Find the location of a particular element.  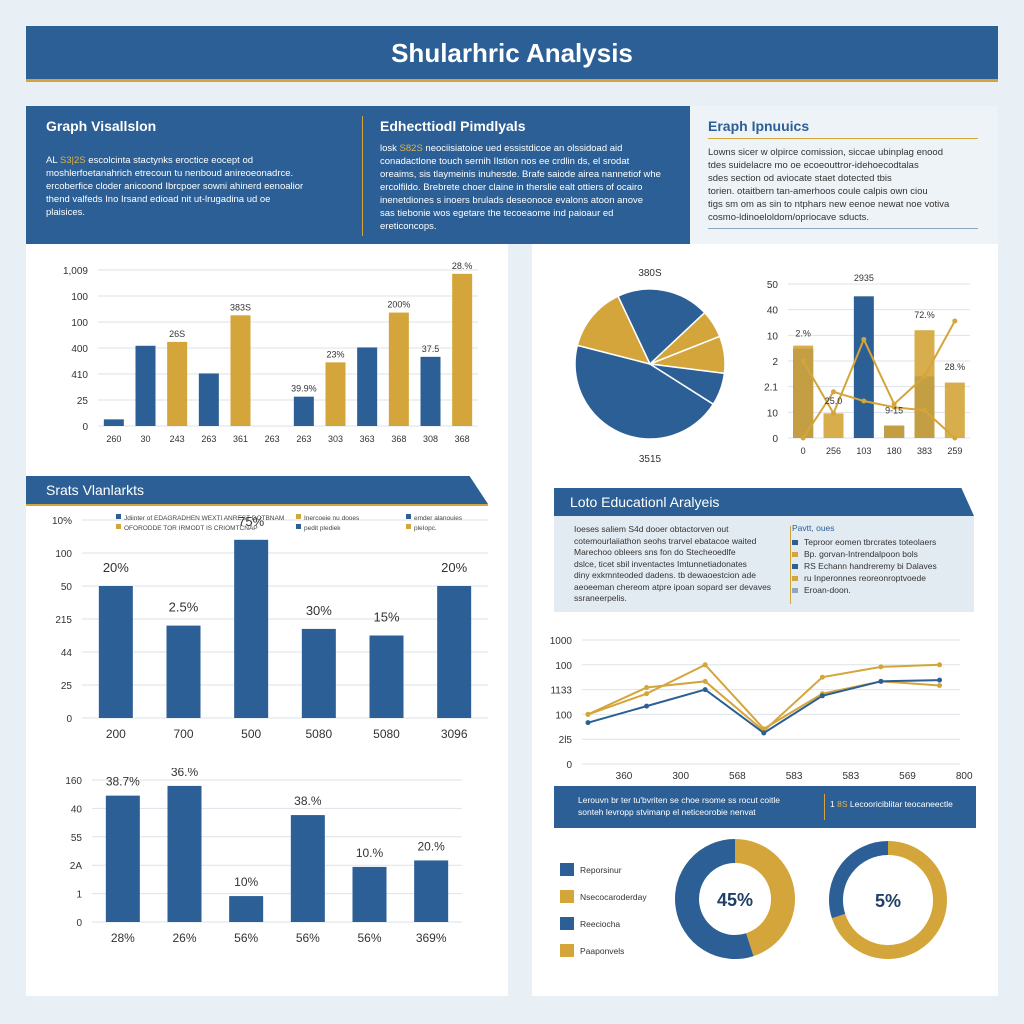

c4-data-label: 75% is located at coordinates (251, 521).